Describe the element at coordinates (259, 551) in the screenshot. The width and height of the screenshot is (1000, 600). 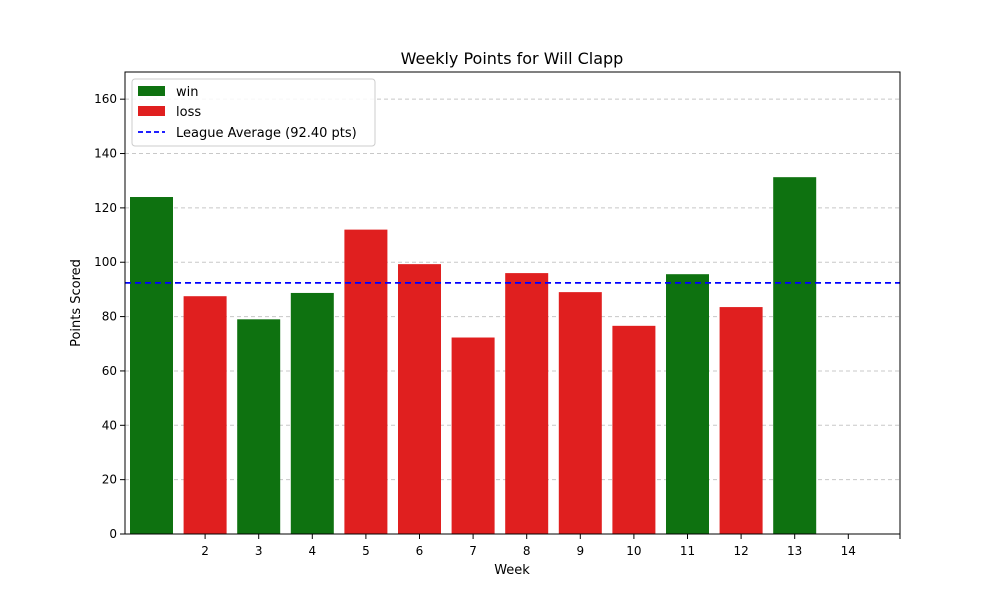
I see `x-tick-label: 3` at that location.